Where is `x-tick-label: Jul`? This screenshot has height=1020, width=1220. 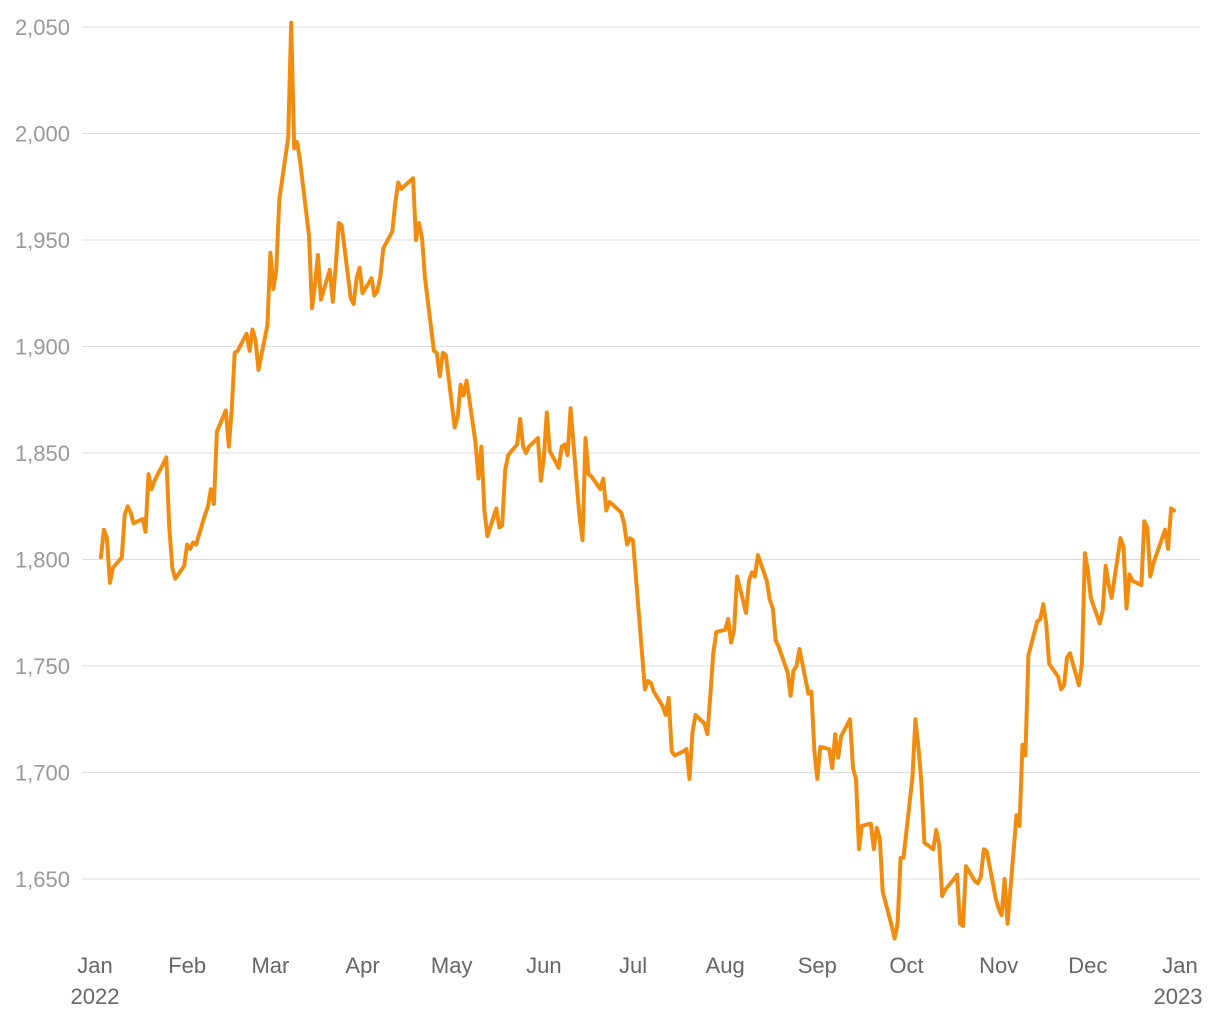
x-tick-label: Jul is located at coordinates (633, 965).